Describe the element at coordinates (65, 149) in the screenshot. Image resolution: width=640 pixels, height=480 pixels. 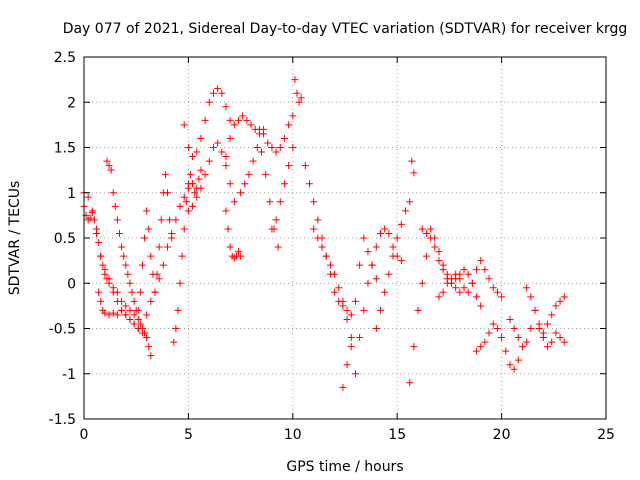
I see `y-tick-label: 1.5` at that location.